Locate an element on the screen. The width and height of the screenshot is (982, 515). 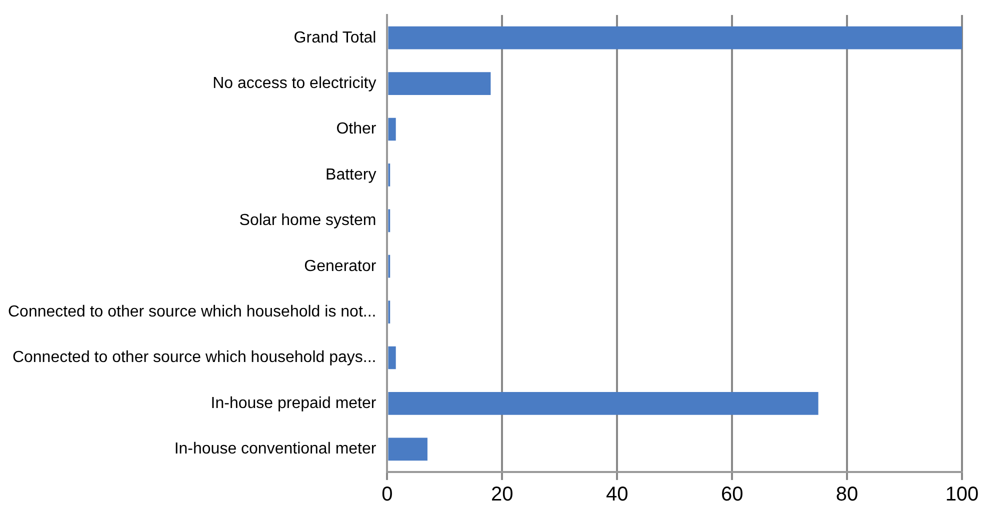
y-tick-label: Other is located at coordinates (356, 129).